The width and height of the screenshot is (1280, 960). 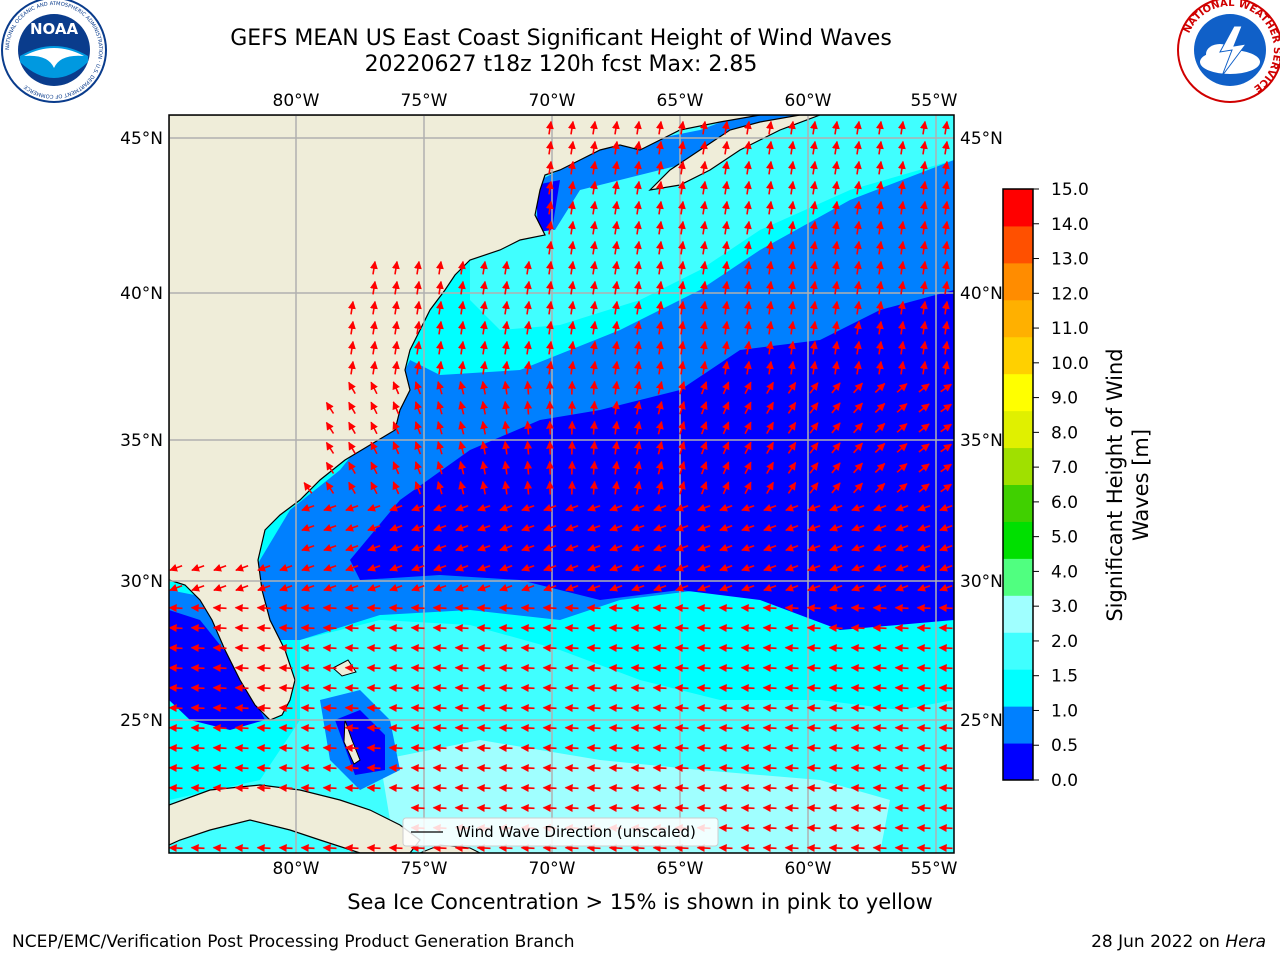 I want to click on lon-ticks-bottom: 80°W 75°W 70°W 65°W 60°W 55°W, so click(x=615, y=869).